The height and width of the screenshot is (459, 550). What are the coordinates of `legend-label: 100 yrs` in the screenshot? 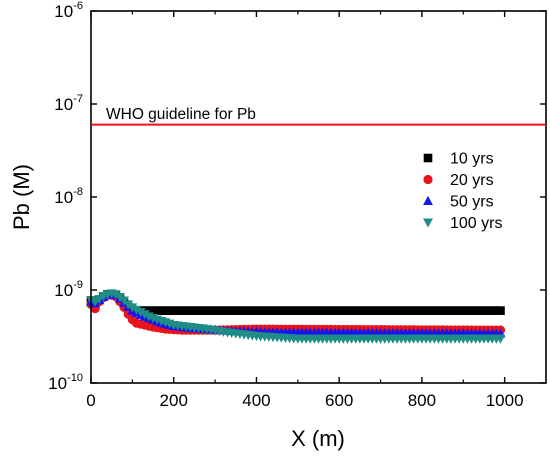 It's located at (476, 223).